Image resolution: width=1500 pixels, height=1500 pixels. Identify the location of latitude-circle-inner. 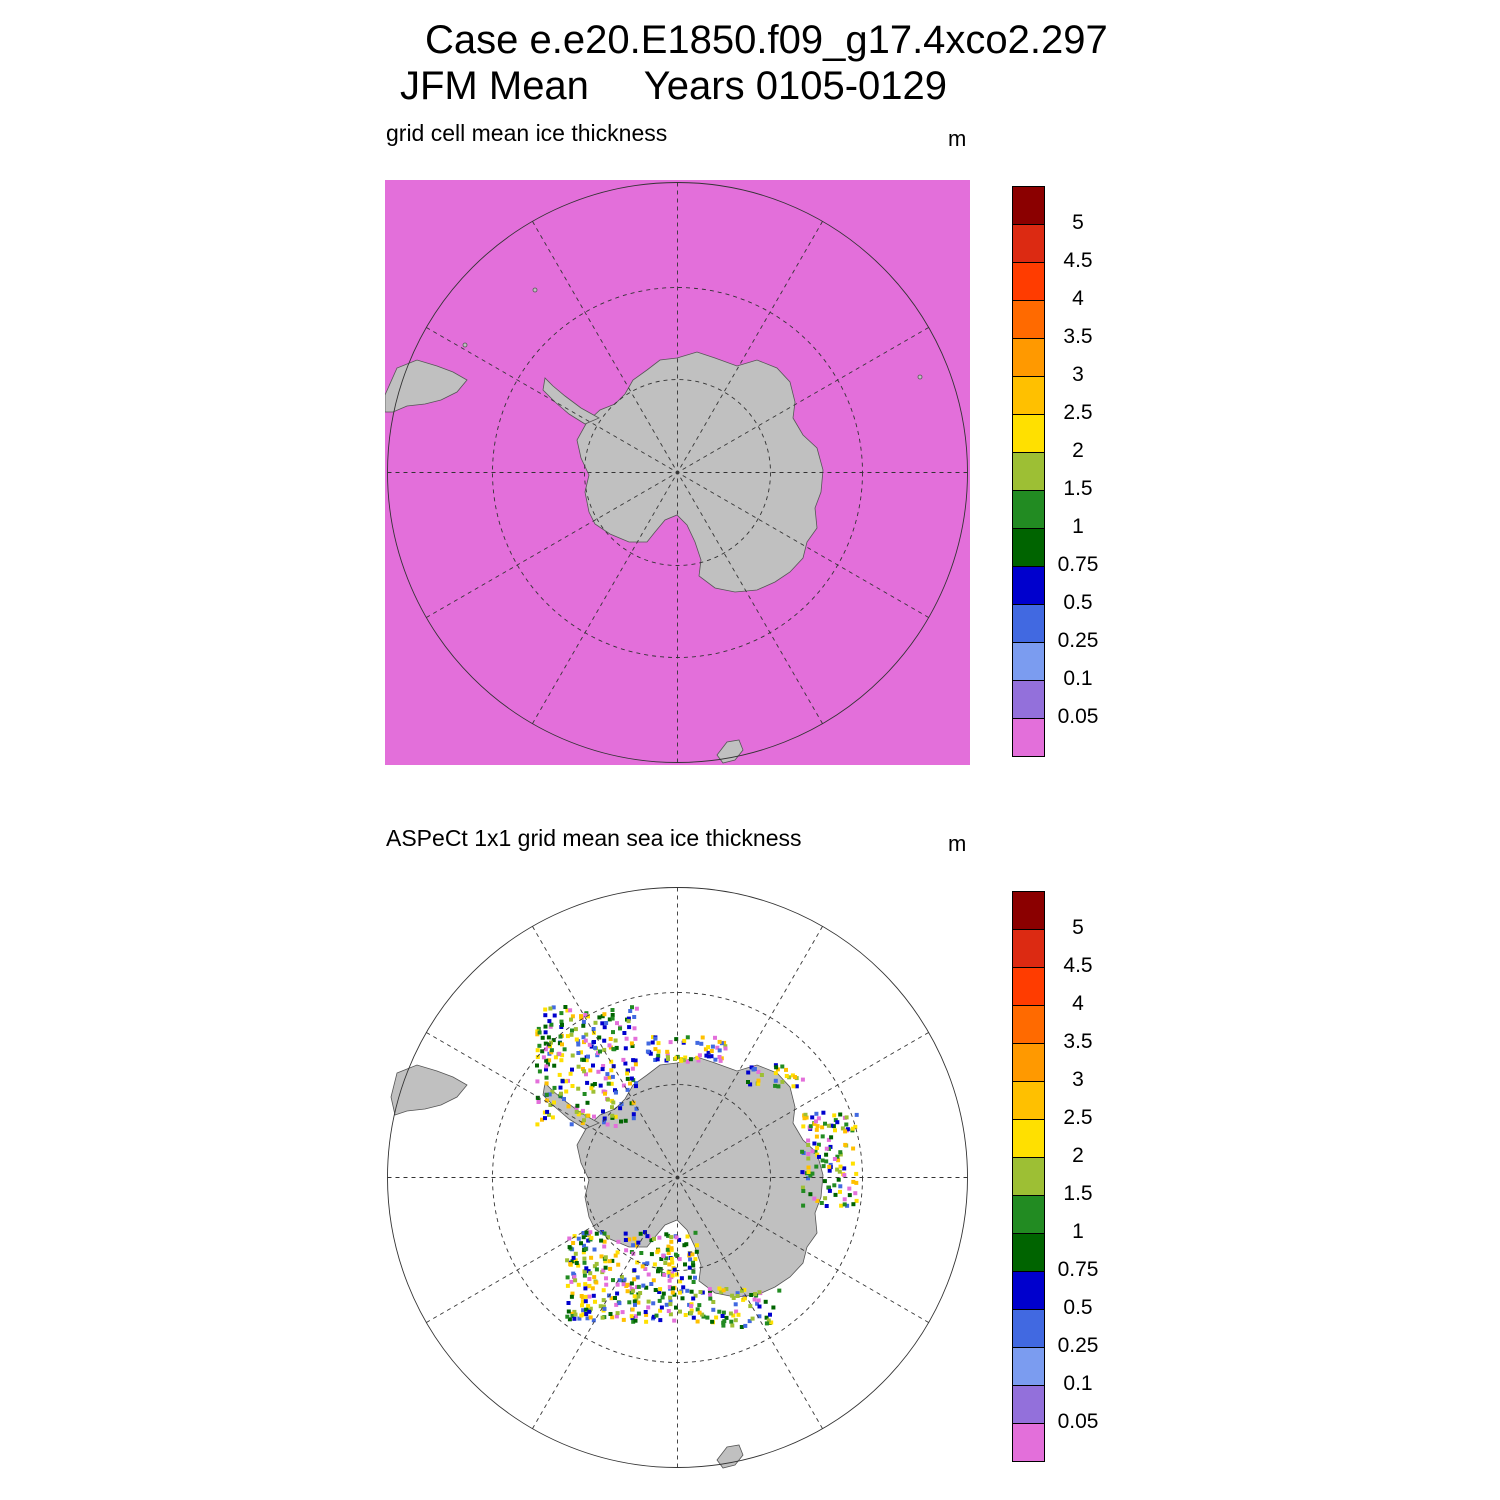
(677, 1177).